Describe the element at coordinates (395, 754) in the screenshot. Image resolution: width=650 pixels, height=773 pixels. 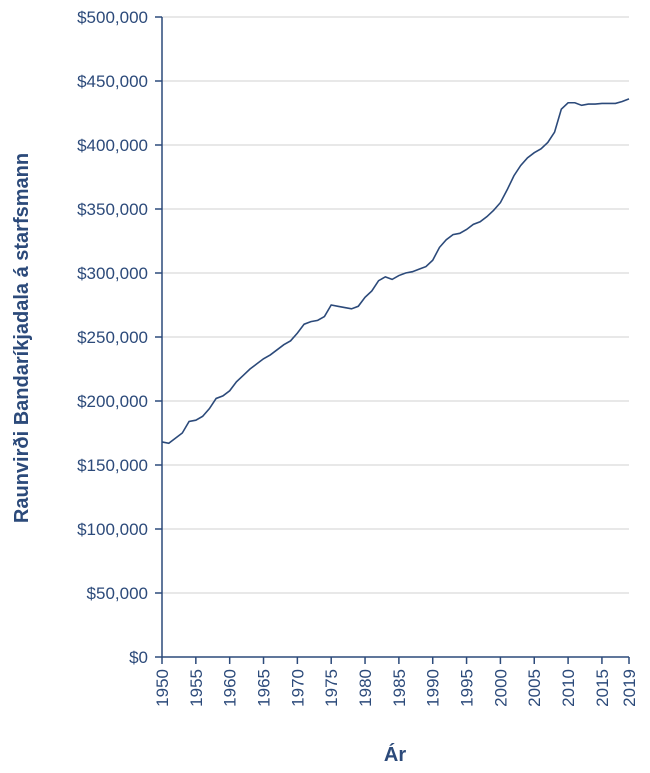
I see `x-axis-title: Ár` at that location.